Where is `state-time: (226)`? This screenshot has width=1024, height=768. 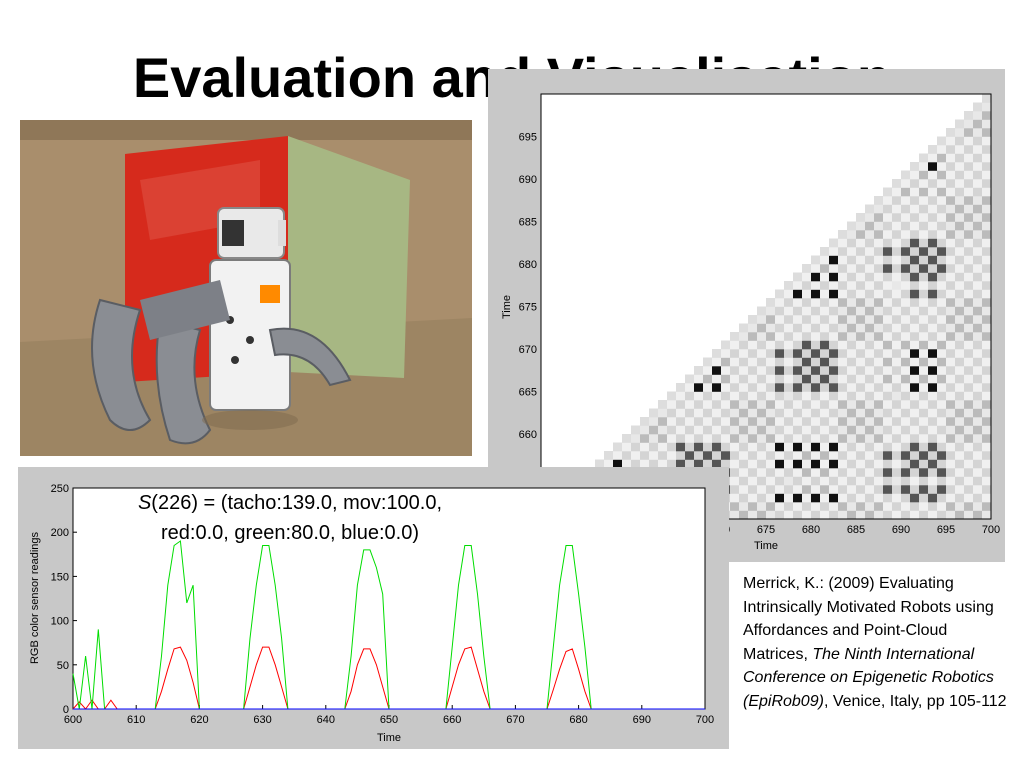 state-time: (226) is located at coordinates (174, 503).